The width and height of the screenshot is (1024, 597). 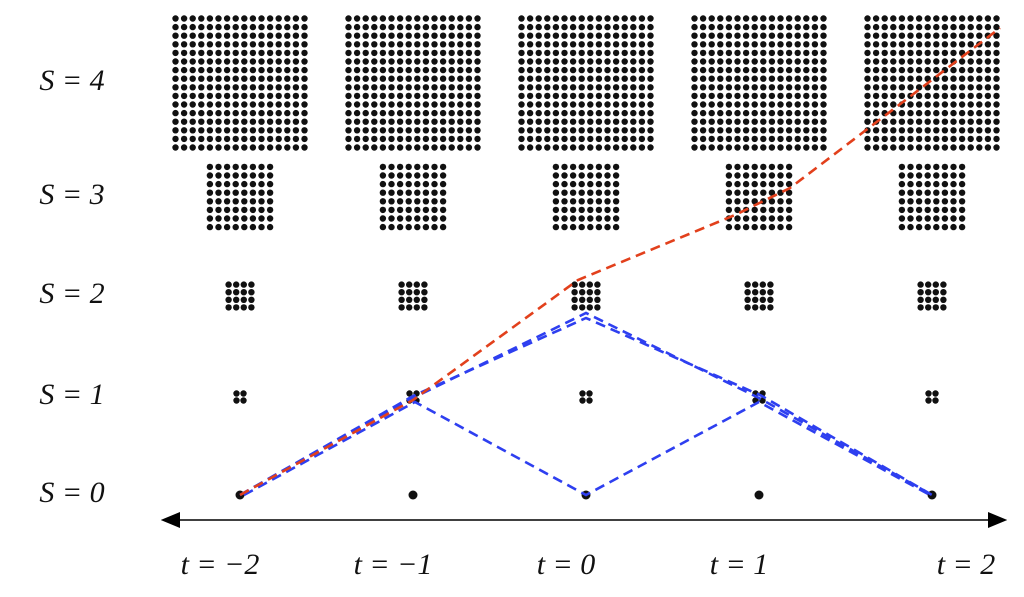 What do you see at coordinates (966, 564) in the screenshot?
I see `column-label: t = 2` at bounding box center [966, 564].